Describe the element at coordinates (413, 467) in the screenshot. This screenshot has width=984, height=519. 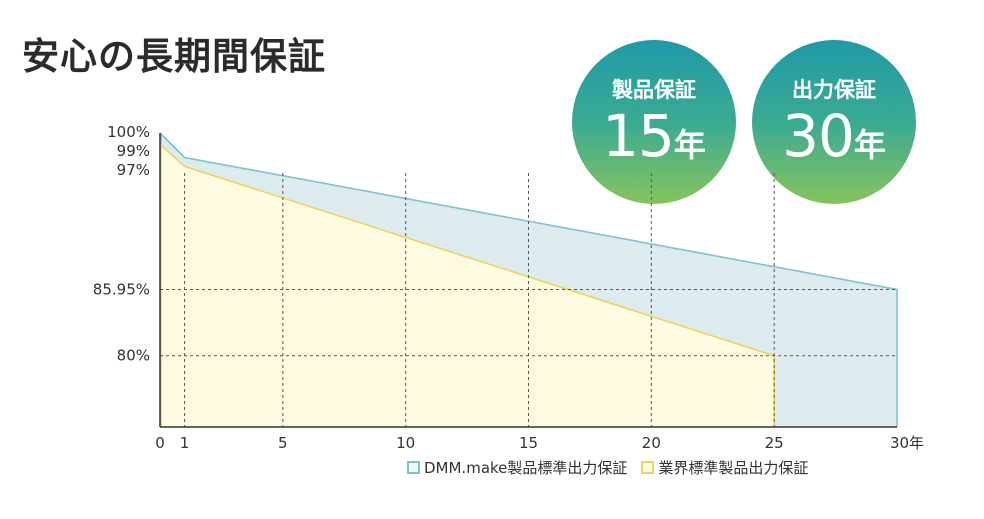
I see `legend-swatch-dmm` at that location.